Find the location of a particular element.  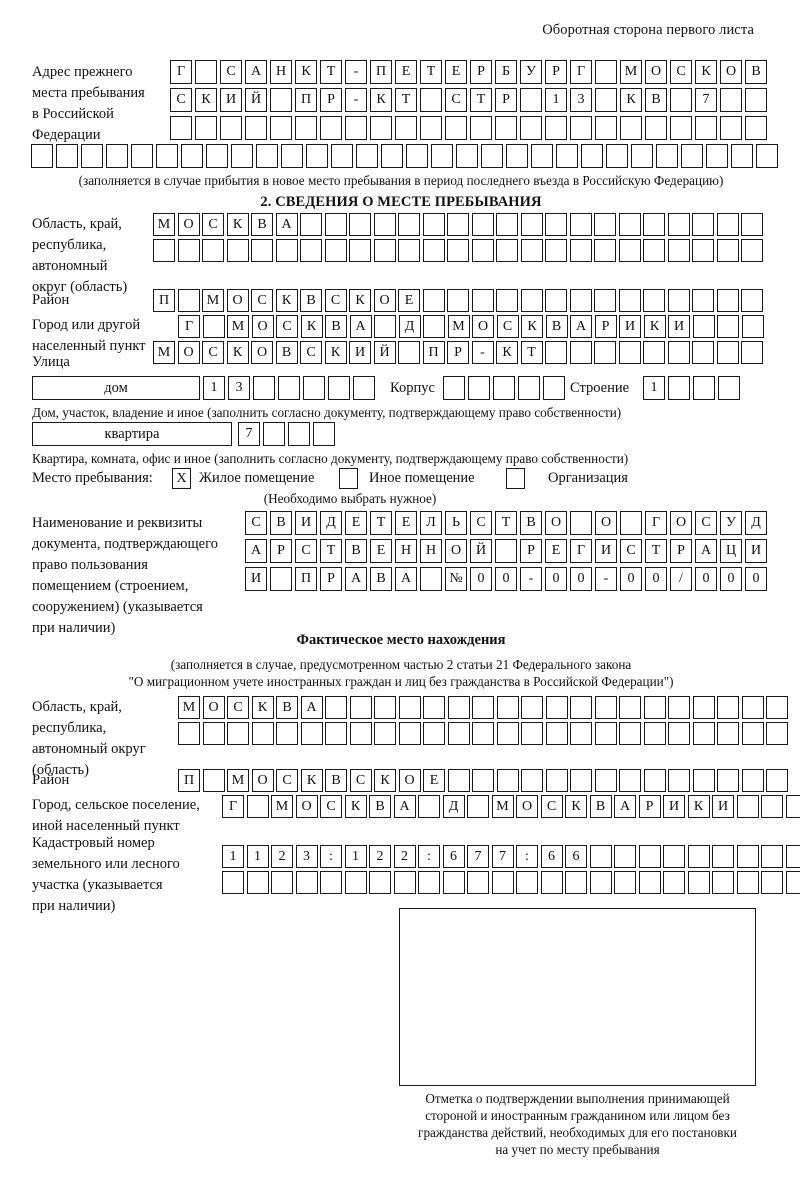

char-cell: И is located at coordinates (306, 523).